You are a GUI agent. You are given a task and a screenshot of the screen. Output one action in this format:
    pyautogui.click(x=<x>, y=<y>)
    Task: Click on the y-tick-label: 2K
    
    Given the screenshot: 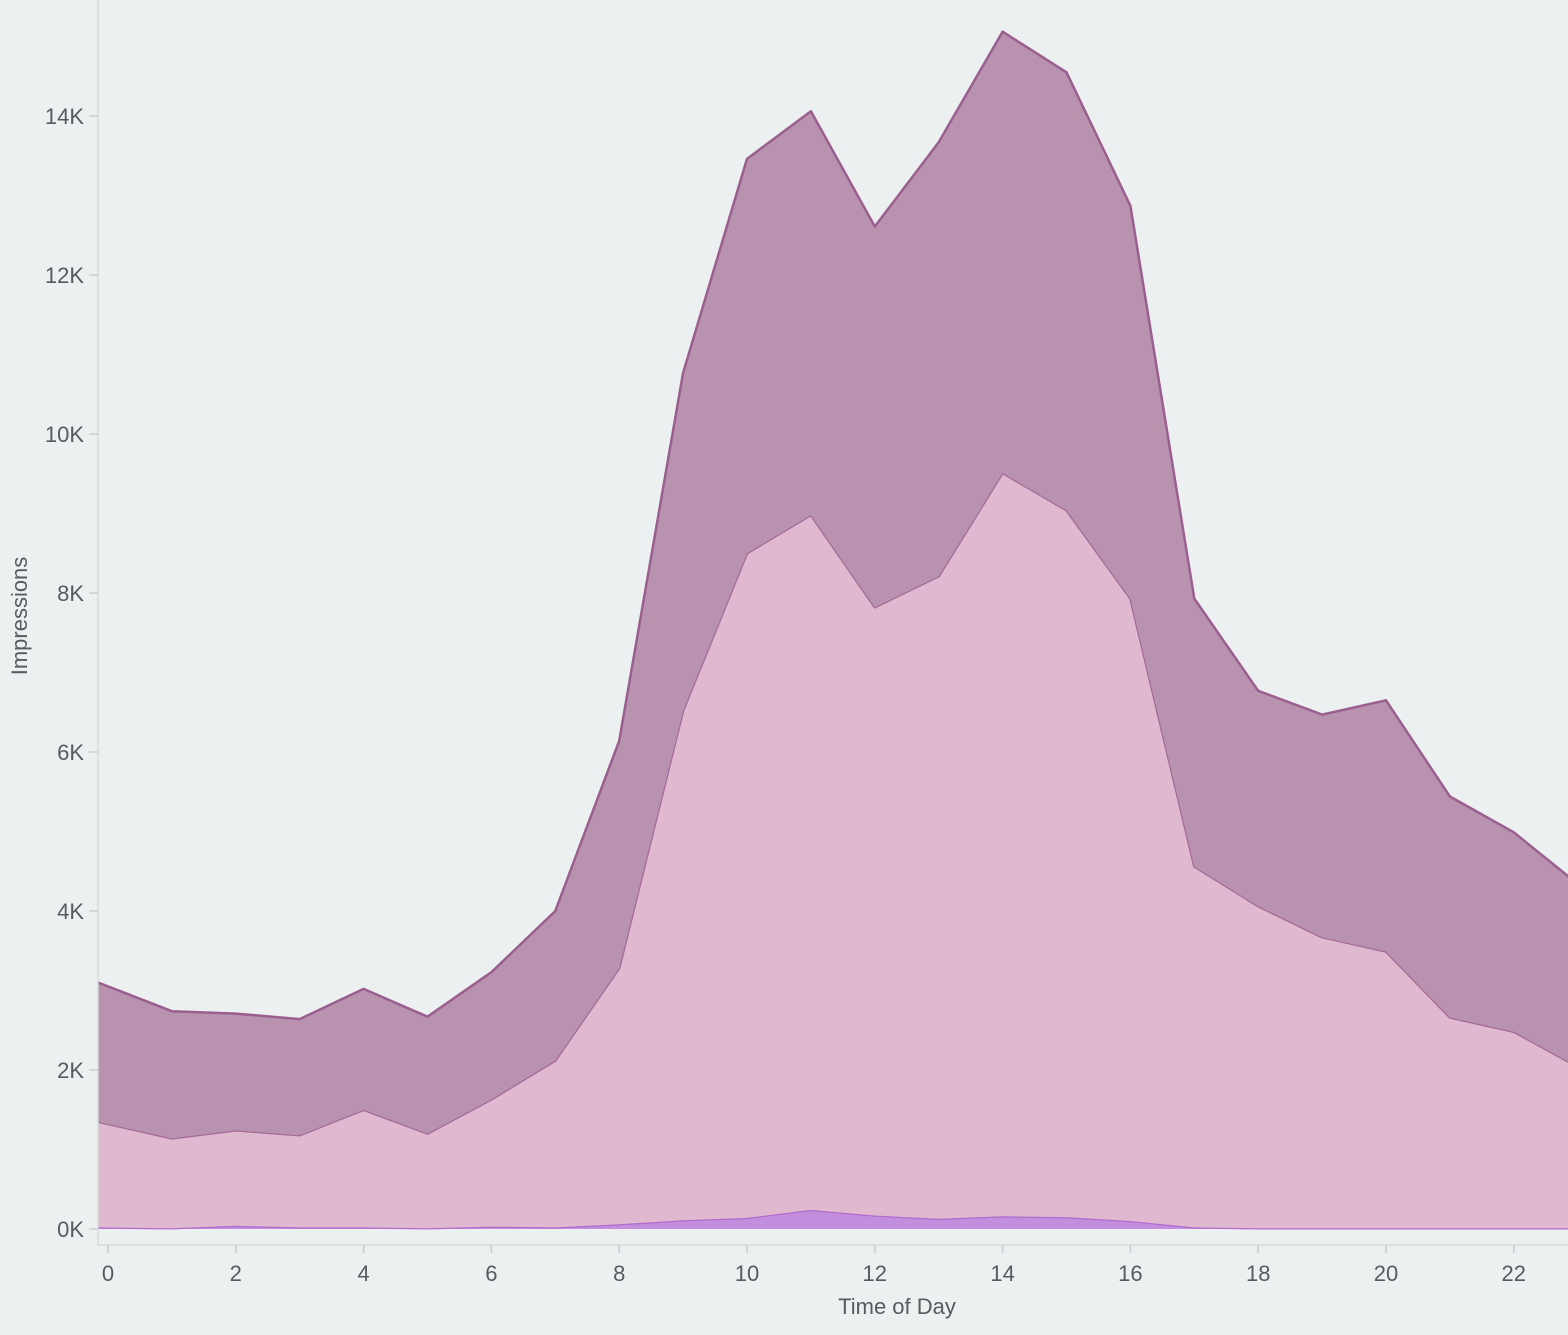 What is the action you would take?
    pyautogui.click(x=70, y=1070)
    